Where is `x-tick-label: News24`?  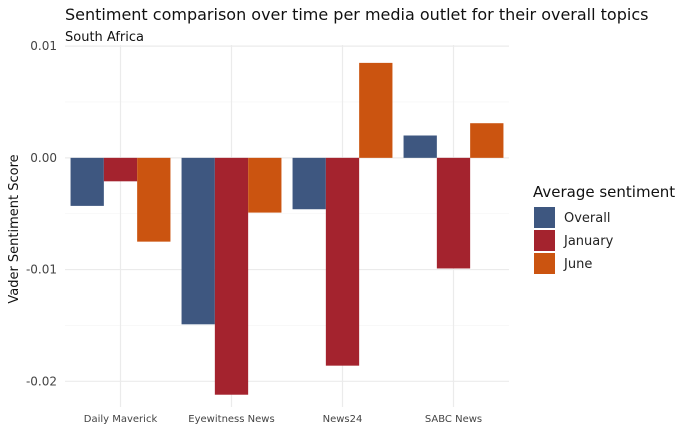 x-tick-label: News24 is located at coordinates (343, 419).